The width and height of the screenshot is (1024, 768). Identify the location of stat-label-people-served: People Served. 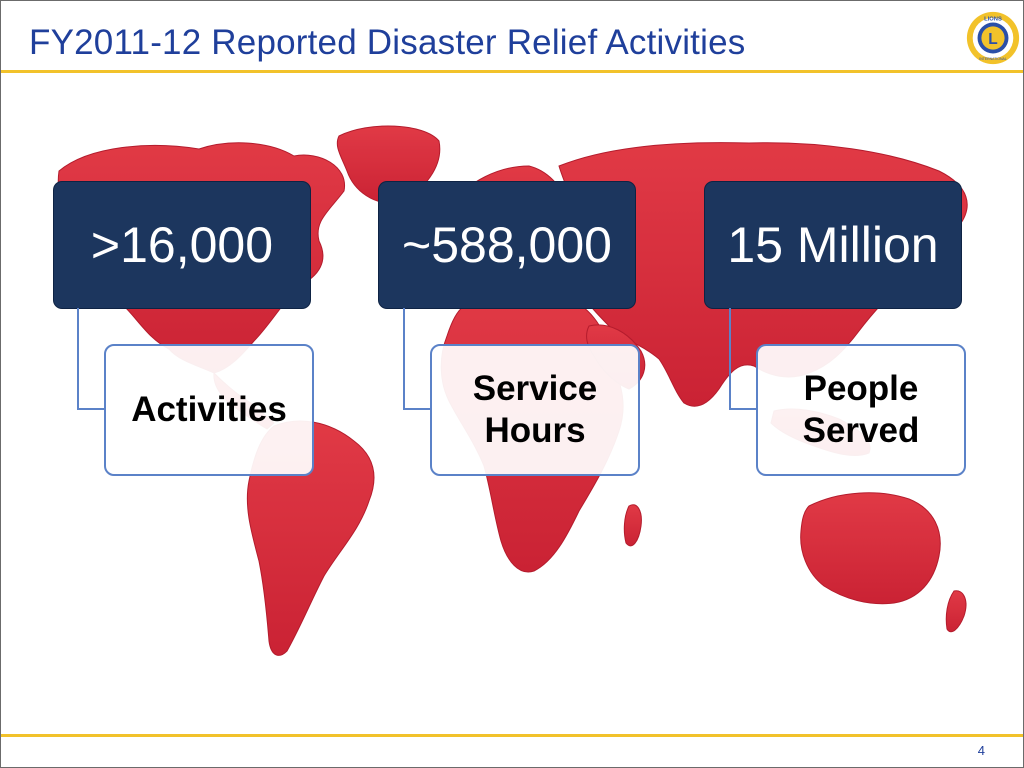
(861, 410).